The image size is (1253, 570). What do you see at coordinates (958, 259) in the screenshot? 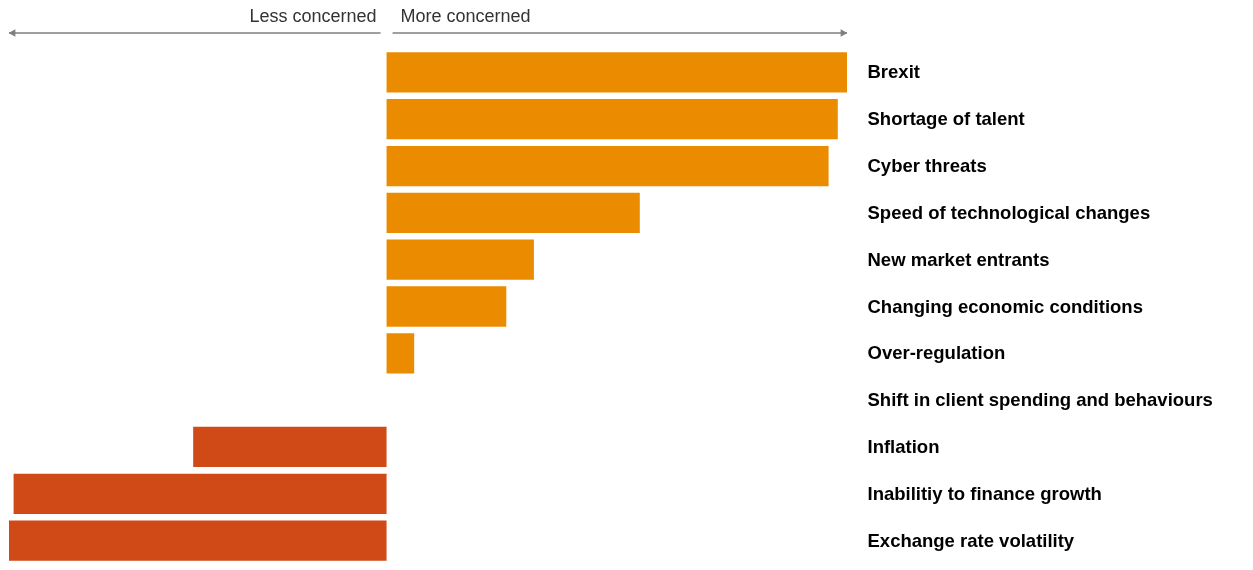
I see `y-tick-label: New market entrants` at bounding box center [958, 259].